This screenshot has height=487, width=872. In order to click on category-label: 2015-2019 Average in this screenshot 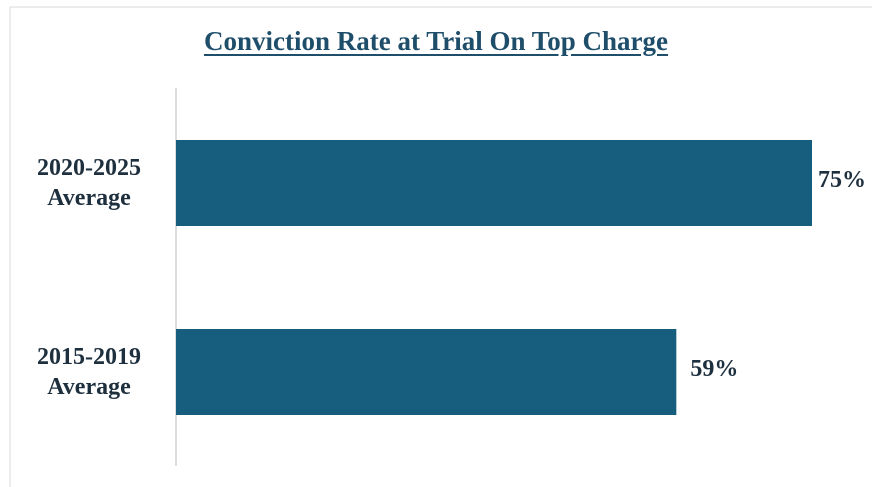, I will do `click(89, 372)`.